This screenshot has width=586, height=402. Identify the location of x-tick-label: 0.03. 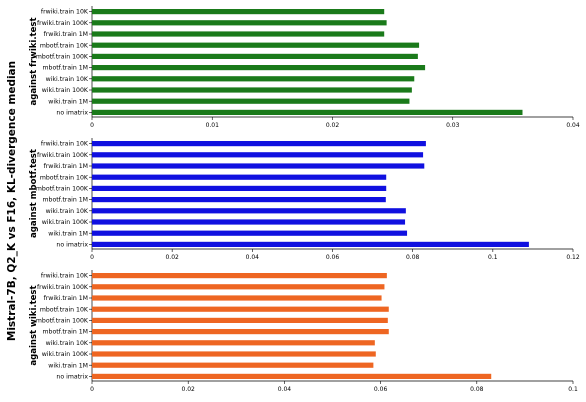
(453, 125).